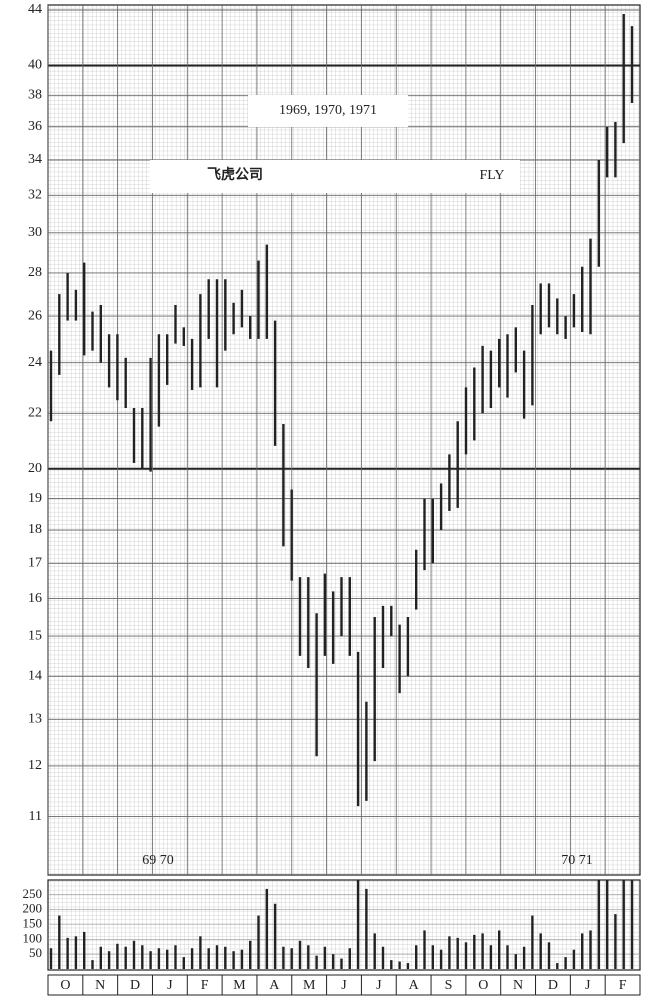 Image resolution: width=665 pixels, height=1005 pixels. I want to click on y-tick-label: 38, so click(35, 95).